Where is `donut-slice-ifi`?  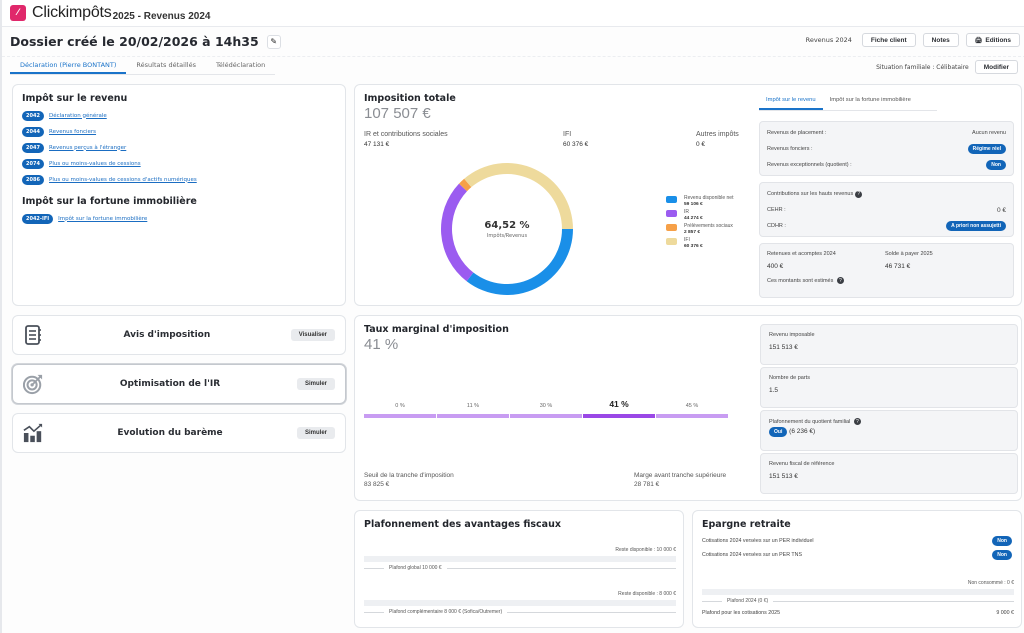 donut-slice-ifi is located at coordinates (518, 196).